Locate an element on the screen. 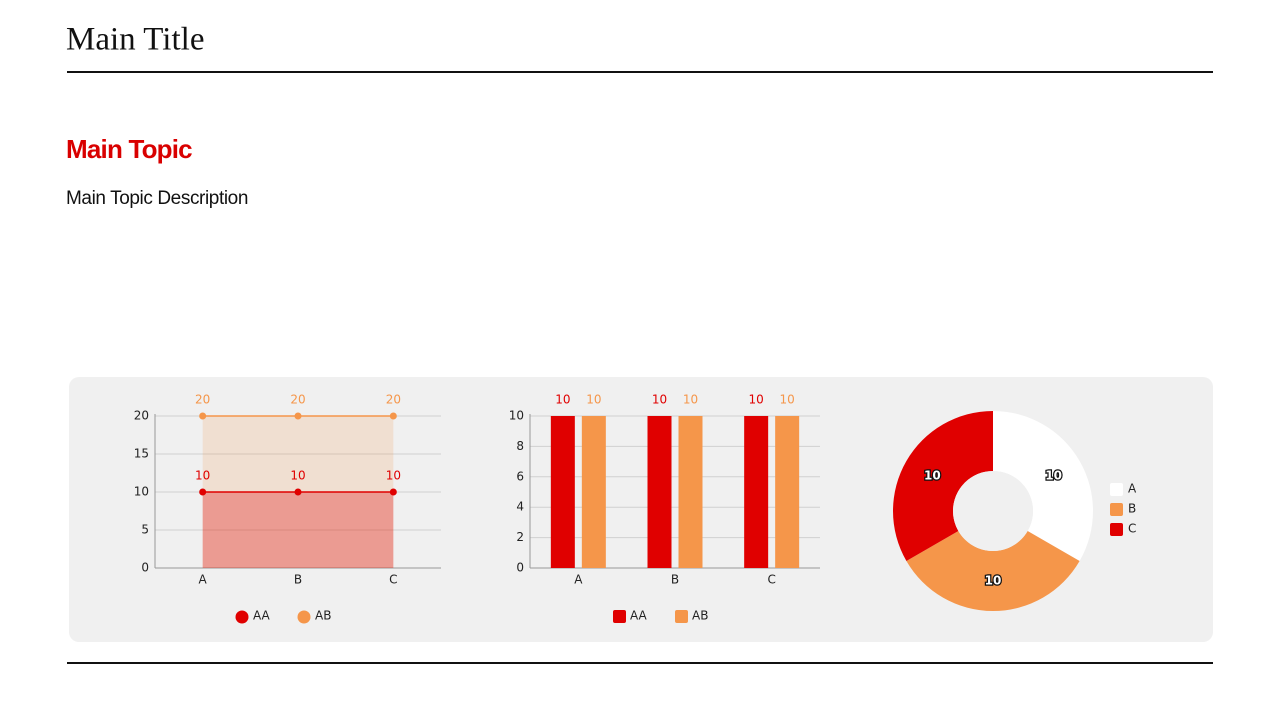  y-tick-label: 15 is located at coordinates (141, 454).